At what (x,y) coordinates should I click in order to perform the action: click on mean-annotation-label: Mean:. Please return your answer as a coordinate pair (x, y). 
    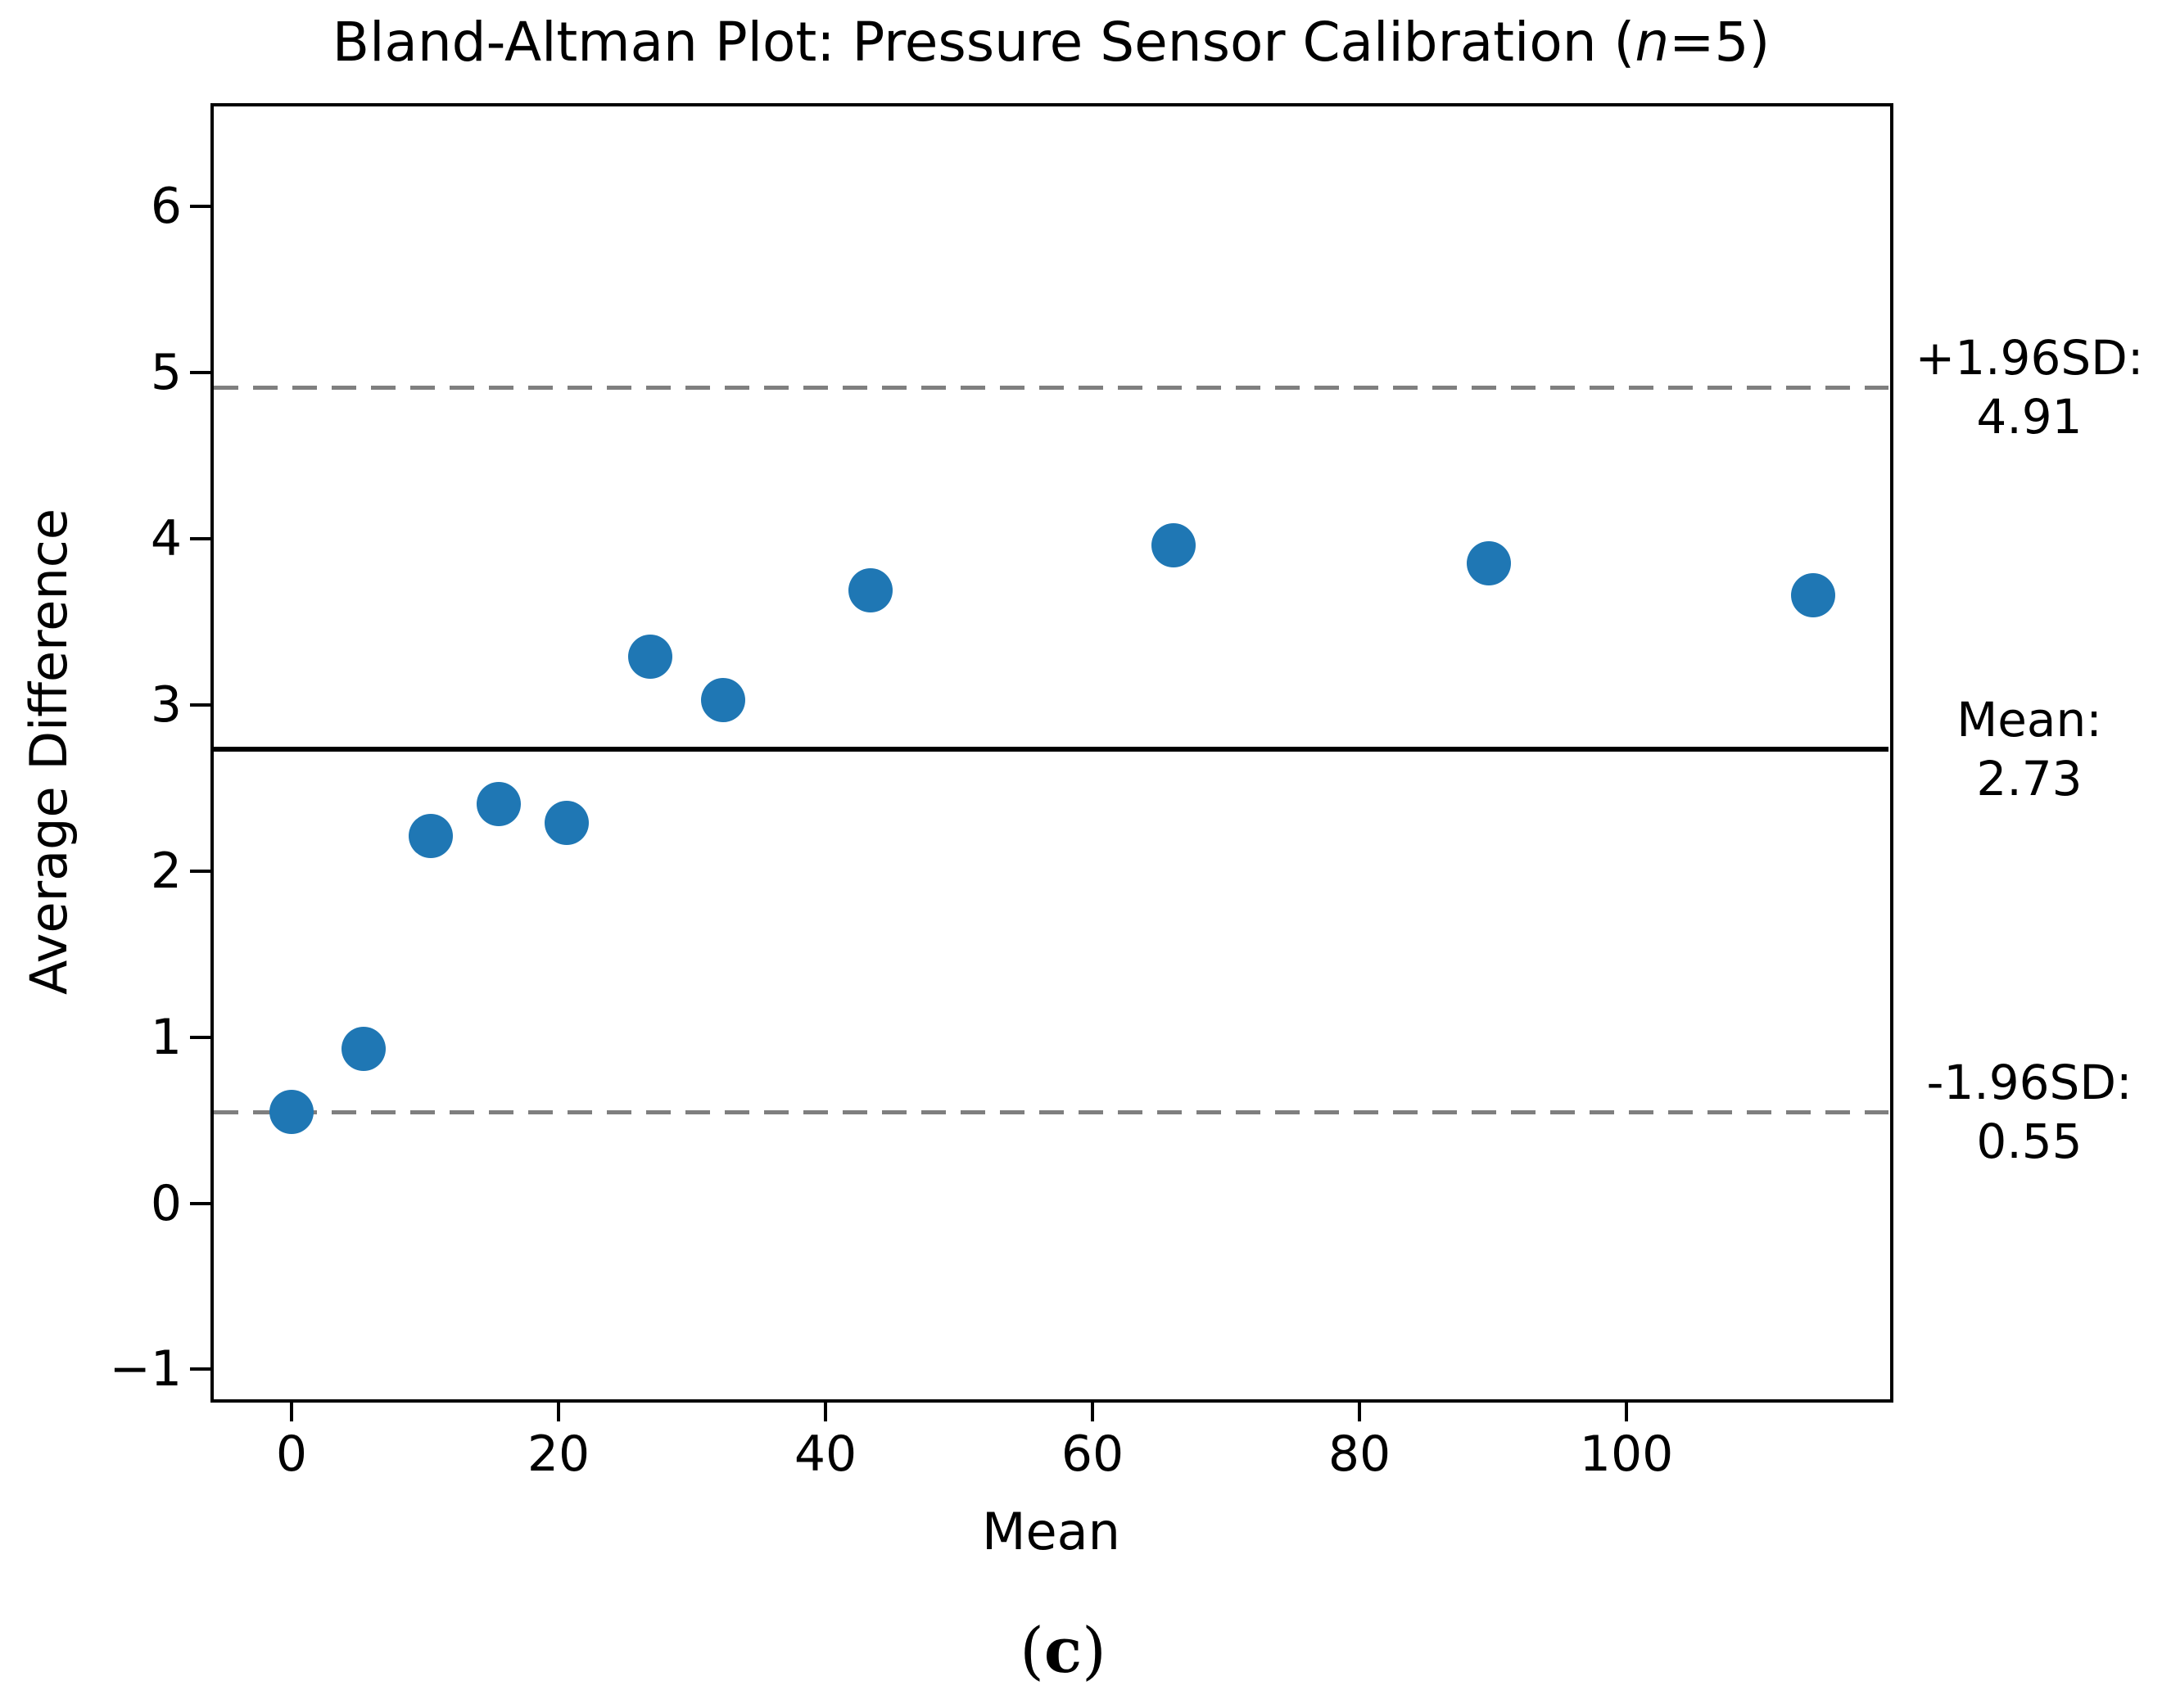
    Looking at the image, I should click on (2029, 720).